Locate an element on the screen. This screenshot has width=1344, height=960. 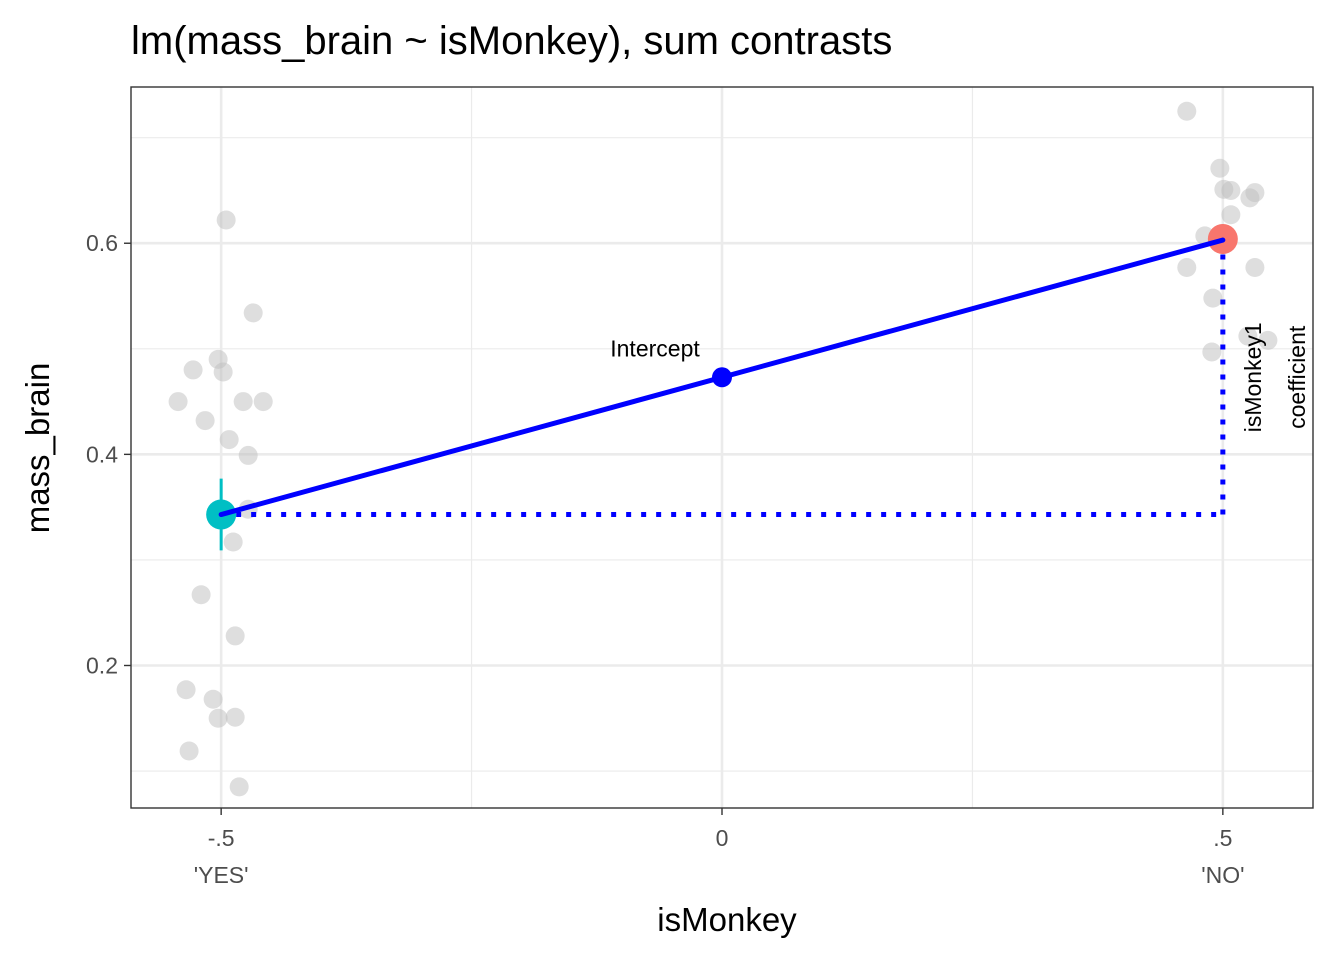
y-axis: 0.2 0.4 0.6 is located at coordinates (108, 454).